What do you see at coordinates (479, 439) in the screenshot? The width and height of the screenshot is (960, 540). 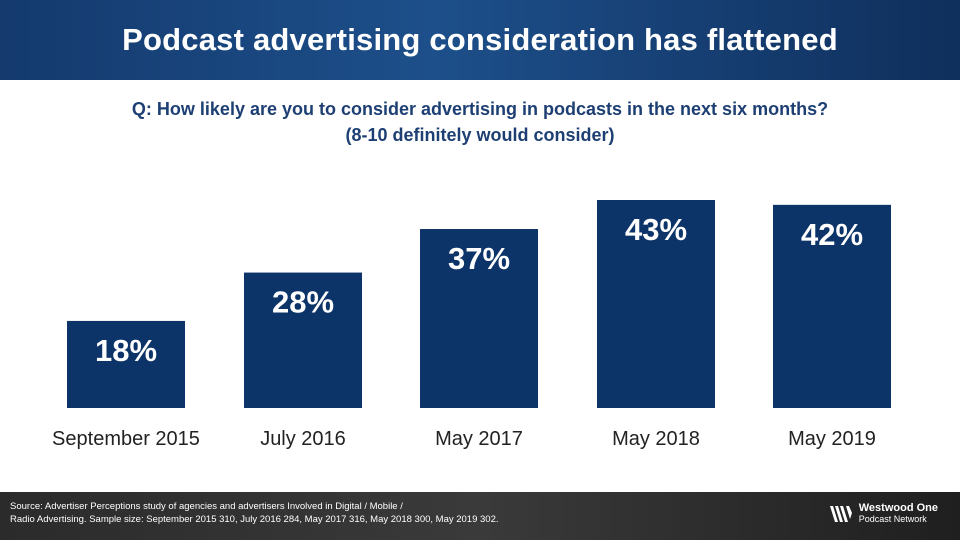 I see `category-label-3: May 2017` at bounding box center [479, 439].